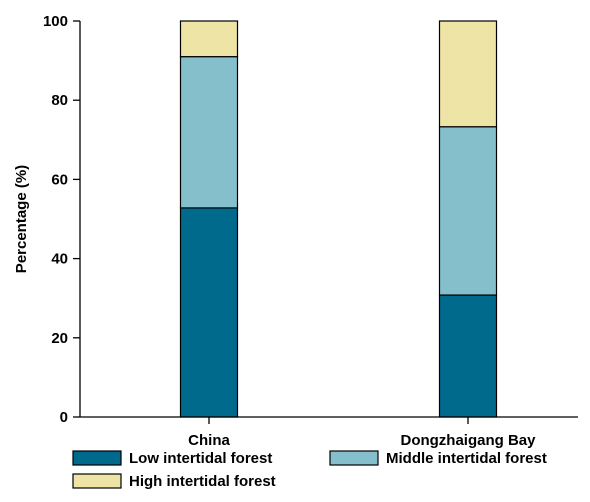 The height and width of the screenshot is (502, 590). What do you see at coordinates (21, 219) in the screenshot?
I see `y-axis-title: Percentage (%)` at bounding box center [21, 219].